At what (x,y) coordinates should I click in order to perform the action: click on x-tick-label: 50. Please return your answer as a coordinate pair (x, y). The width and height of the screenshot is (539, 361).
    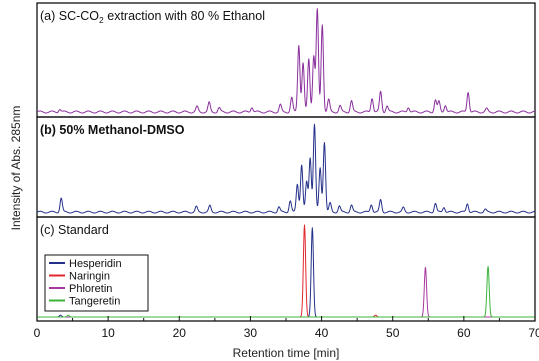
    Looking at the image, I should click on (393, 333).